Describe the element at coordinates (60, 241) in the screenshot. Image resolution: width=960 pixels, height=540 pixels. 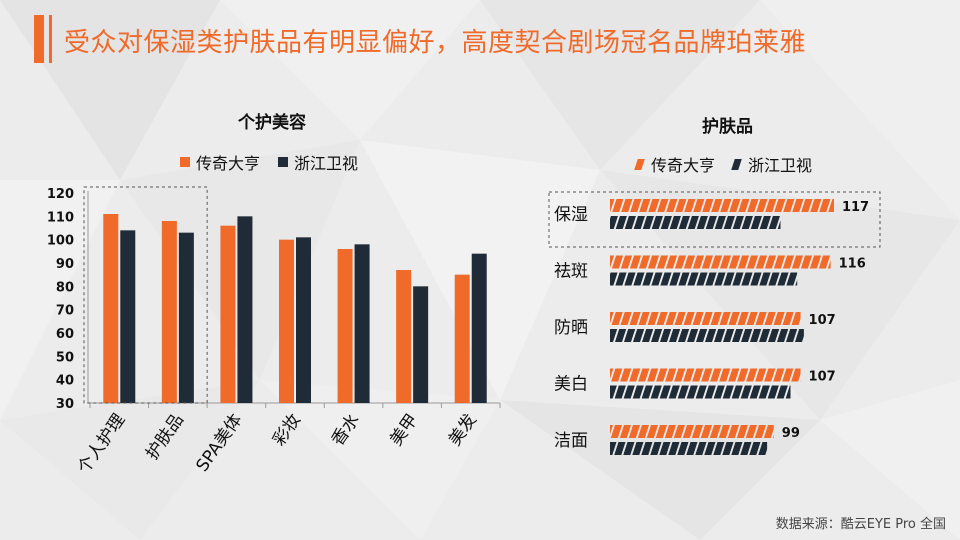
I see `y-tick-label: 100` at that location.